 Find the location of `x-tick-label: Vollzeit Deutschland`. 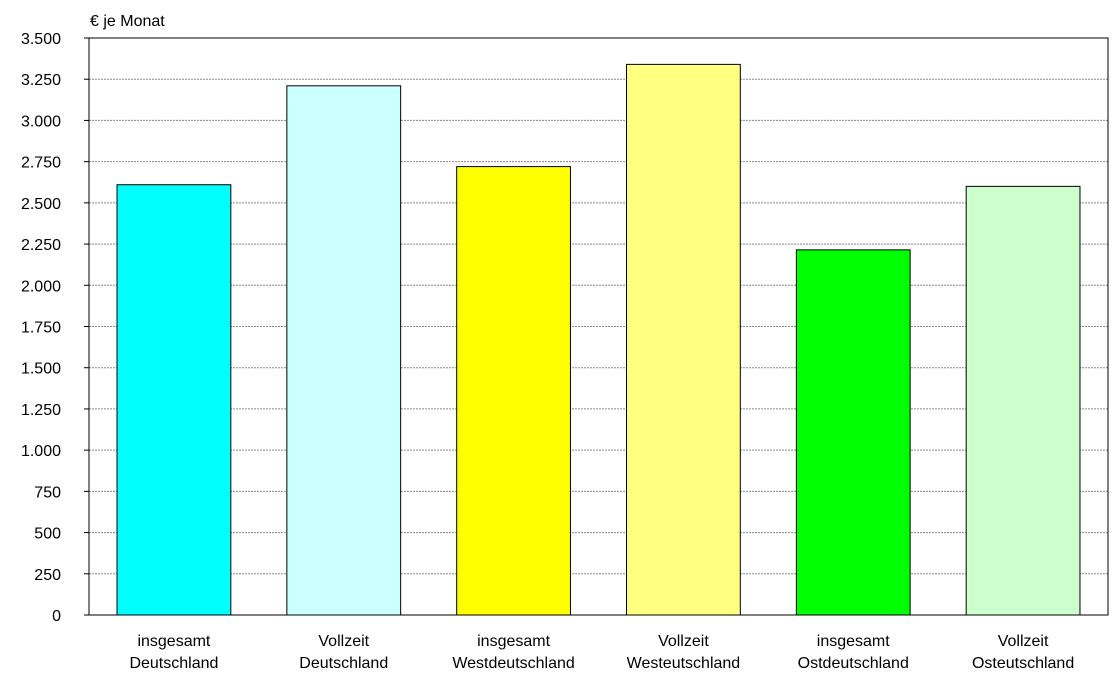

x-tick-label: Vollzeit Deutschland is located at coordinates (343, 652).